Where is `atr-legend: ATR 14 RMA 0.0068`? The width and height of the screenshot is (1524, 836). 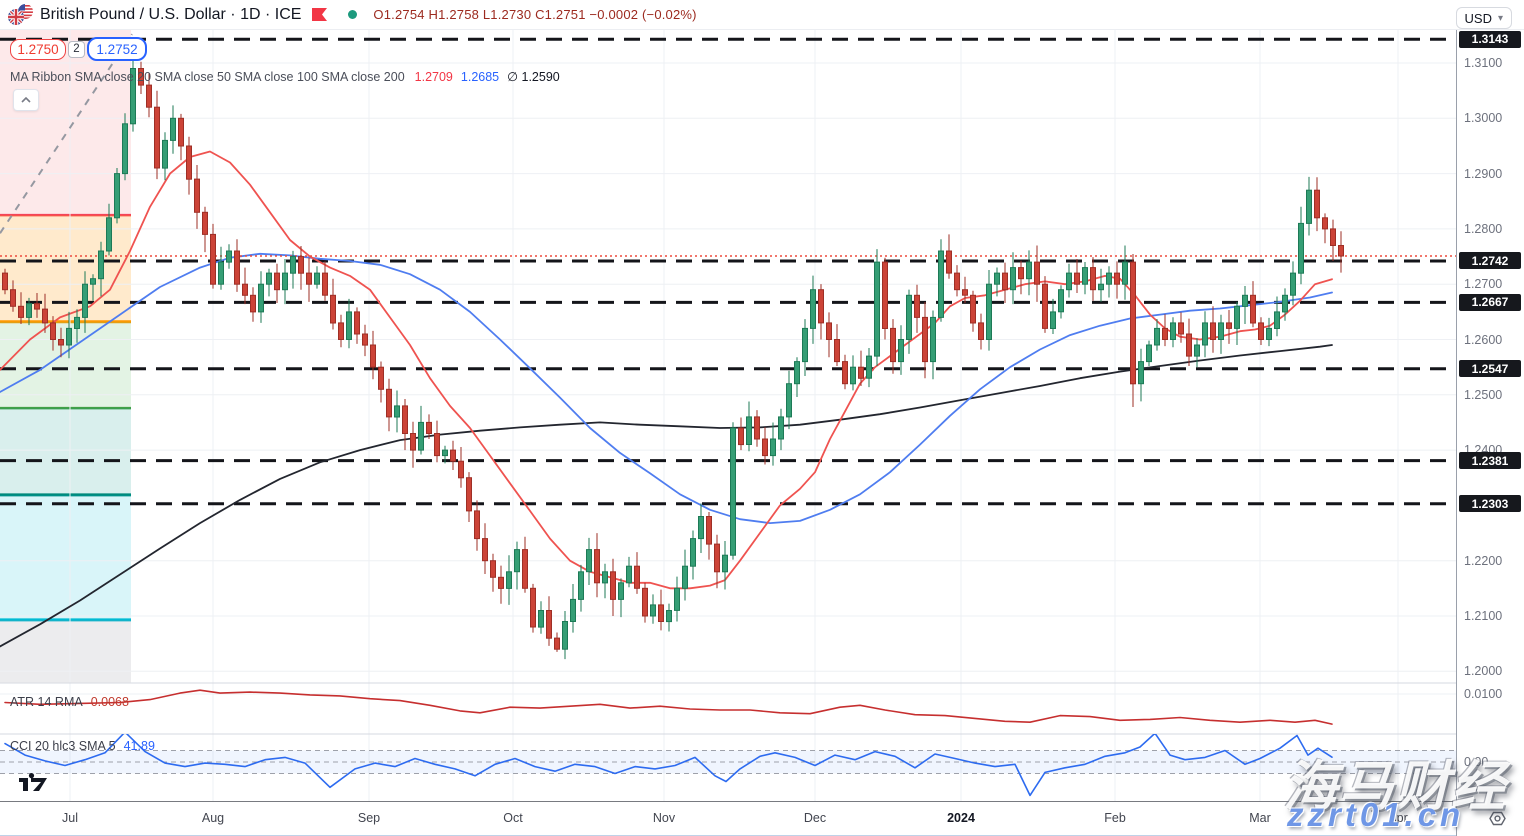
atr-legend: ATR 14 RMA 0.0068 is located at coordinates (69, 702).